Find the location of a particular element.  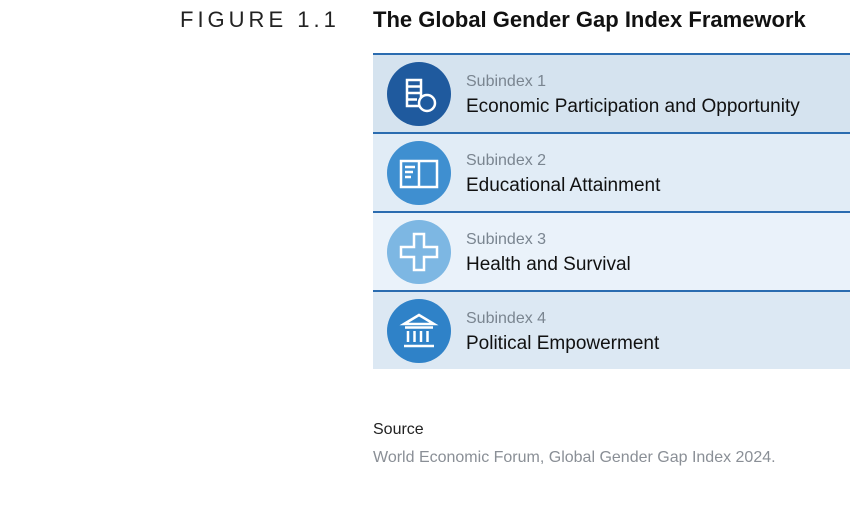

subindex-row-health: Subindex 3 Health and Survival is located at coordinates (611, 250).